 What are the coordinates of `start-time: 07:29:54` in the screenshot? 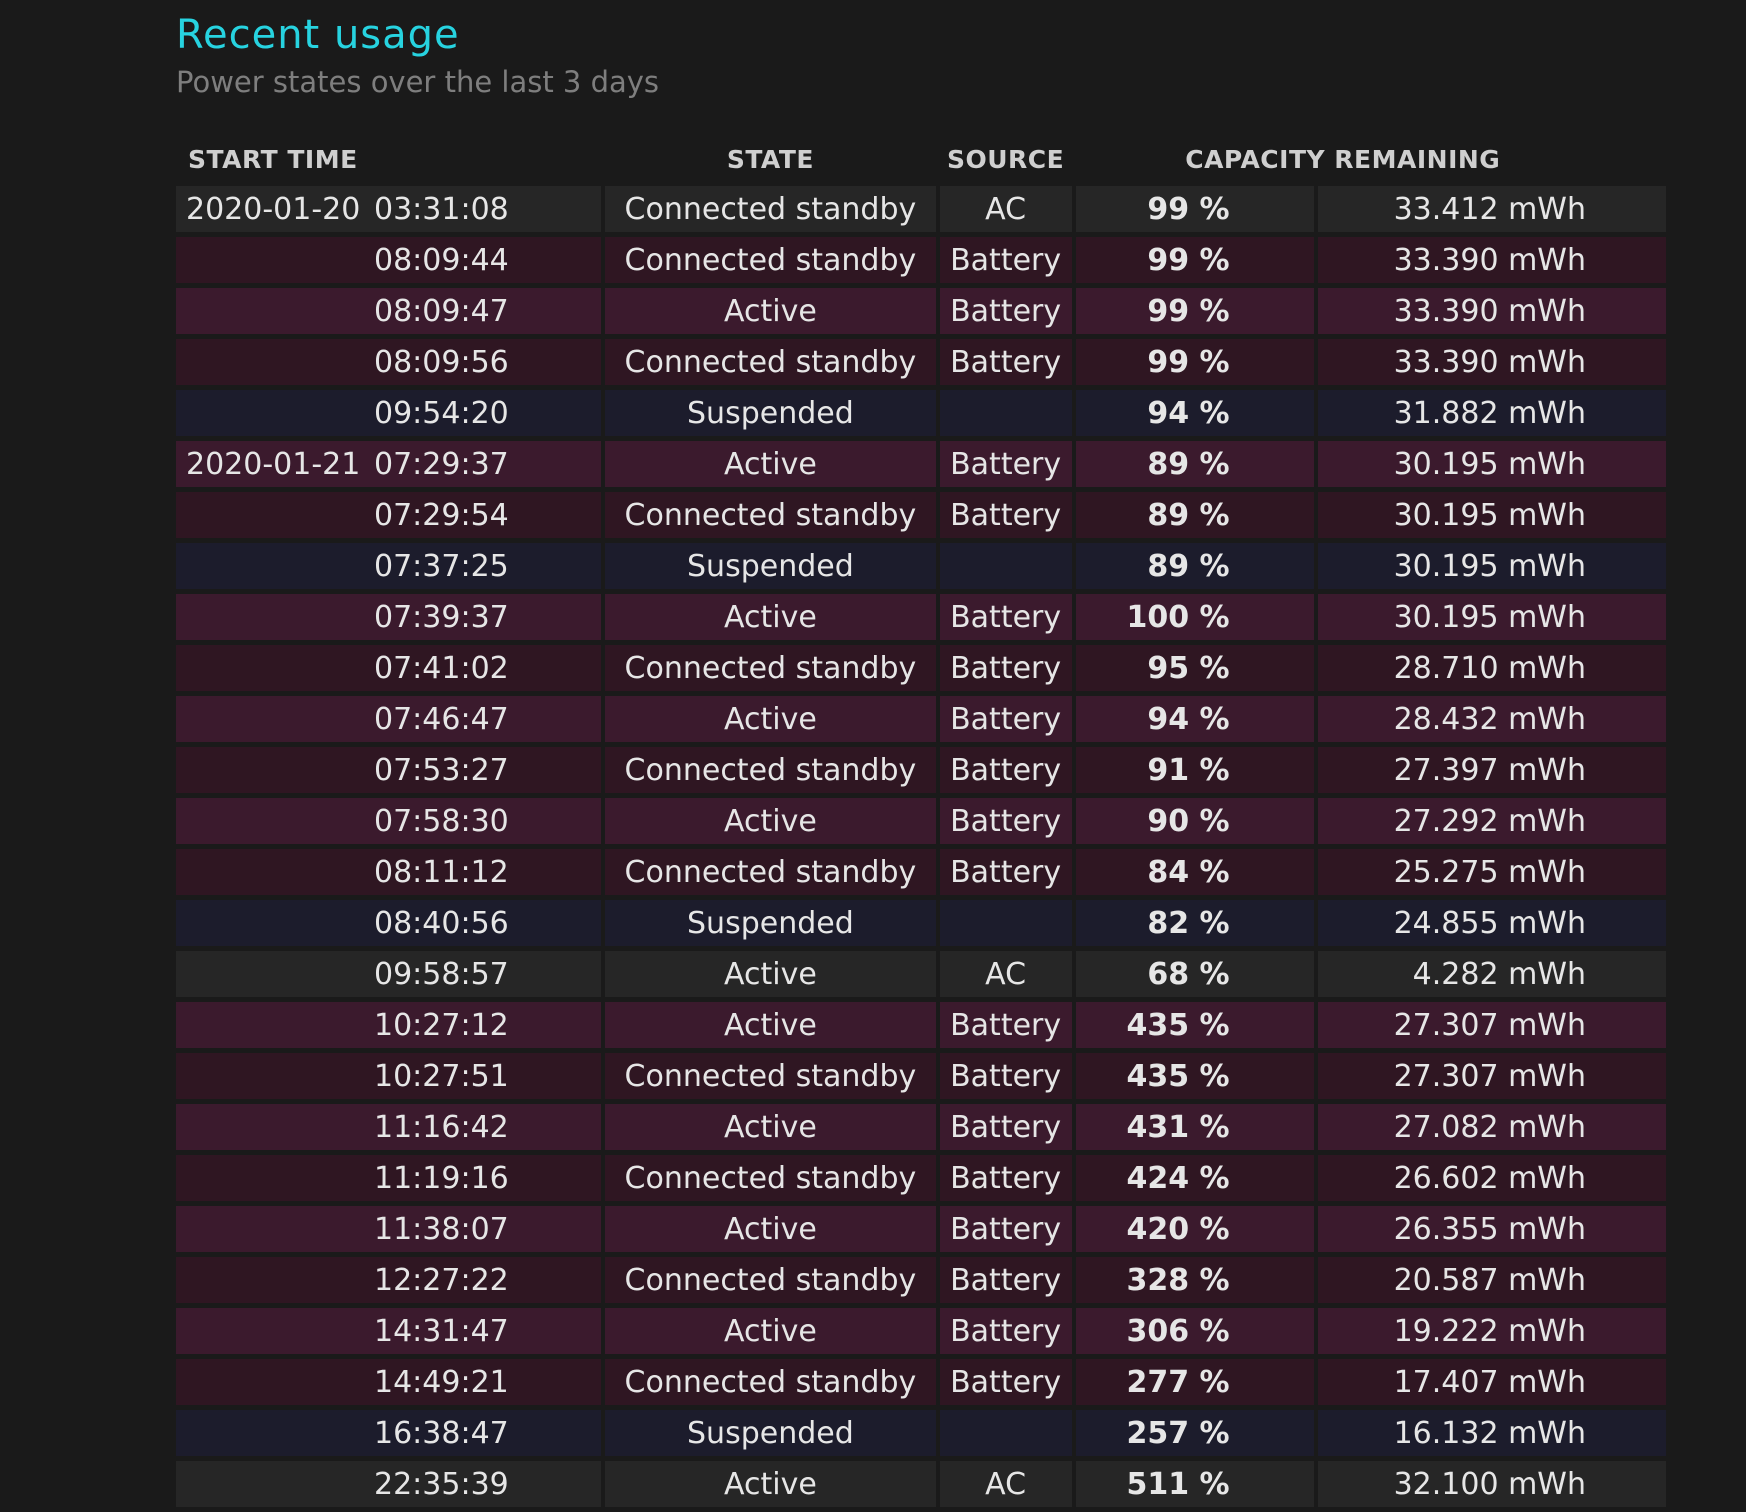 It's located at (441, 515).